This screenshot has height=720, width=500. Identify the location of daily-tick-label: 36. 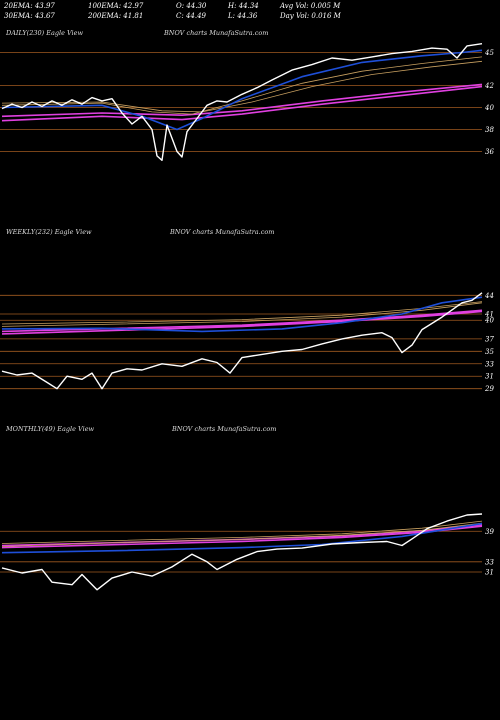
(489, 152).